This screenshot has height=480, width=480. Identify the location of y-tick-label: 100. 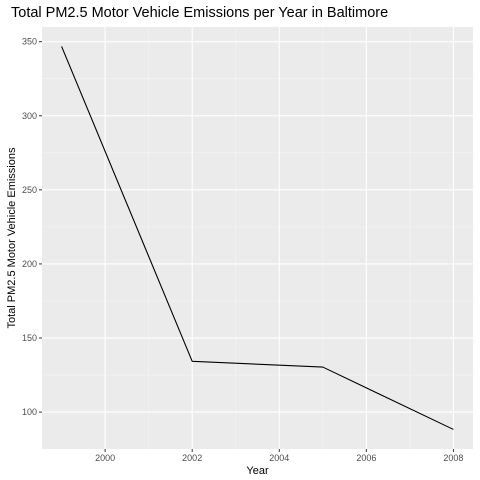
(29, 412).